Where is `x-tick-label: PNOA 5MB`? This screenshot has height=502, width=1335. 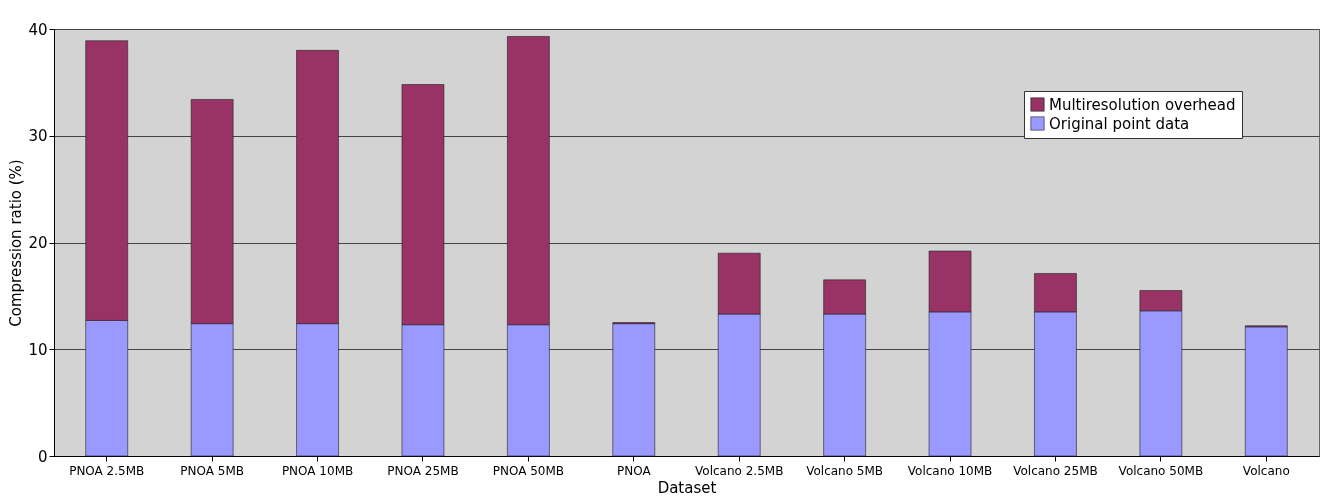
x-tick-label: PNOA 5MB is located at coordinates (212, 470).